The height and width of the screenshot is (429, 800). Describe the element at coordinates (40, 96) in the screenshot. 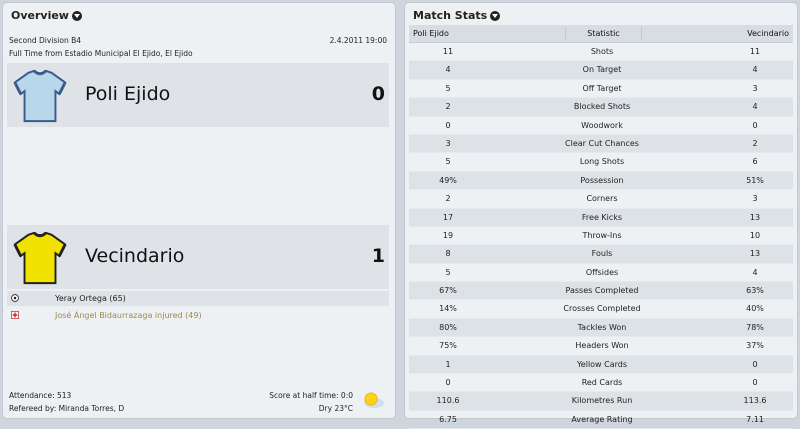

I see `home-kit-shirt-icon` at that location.